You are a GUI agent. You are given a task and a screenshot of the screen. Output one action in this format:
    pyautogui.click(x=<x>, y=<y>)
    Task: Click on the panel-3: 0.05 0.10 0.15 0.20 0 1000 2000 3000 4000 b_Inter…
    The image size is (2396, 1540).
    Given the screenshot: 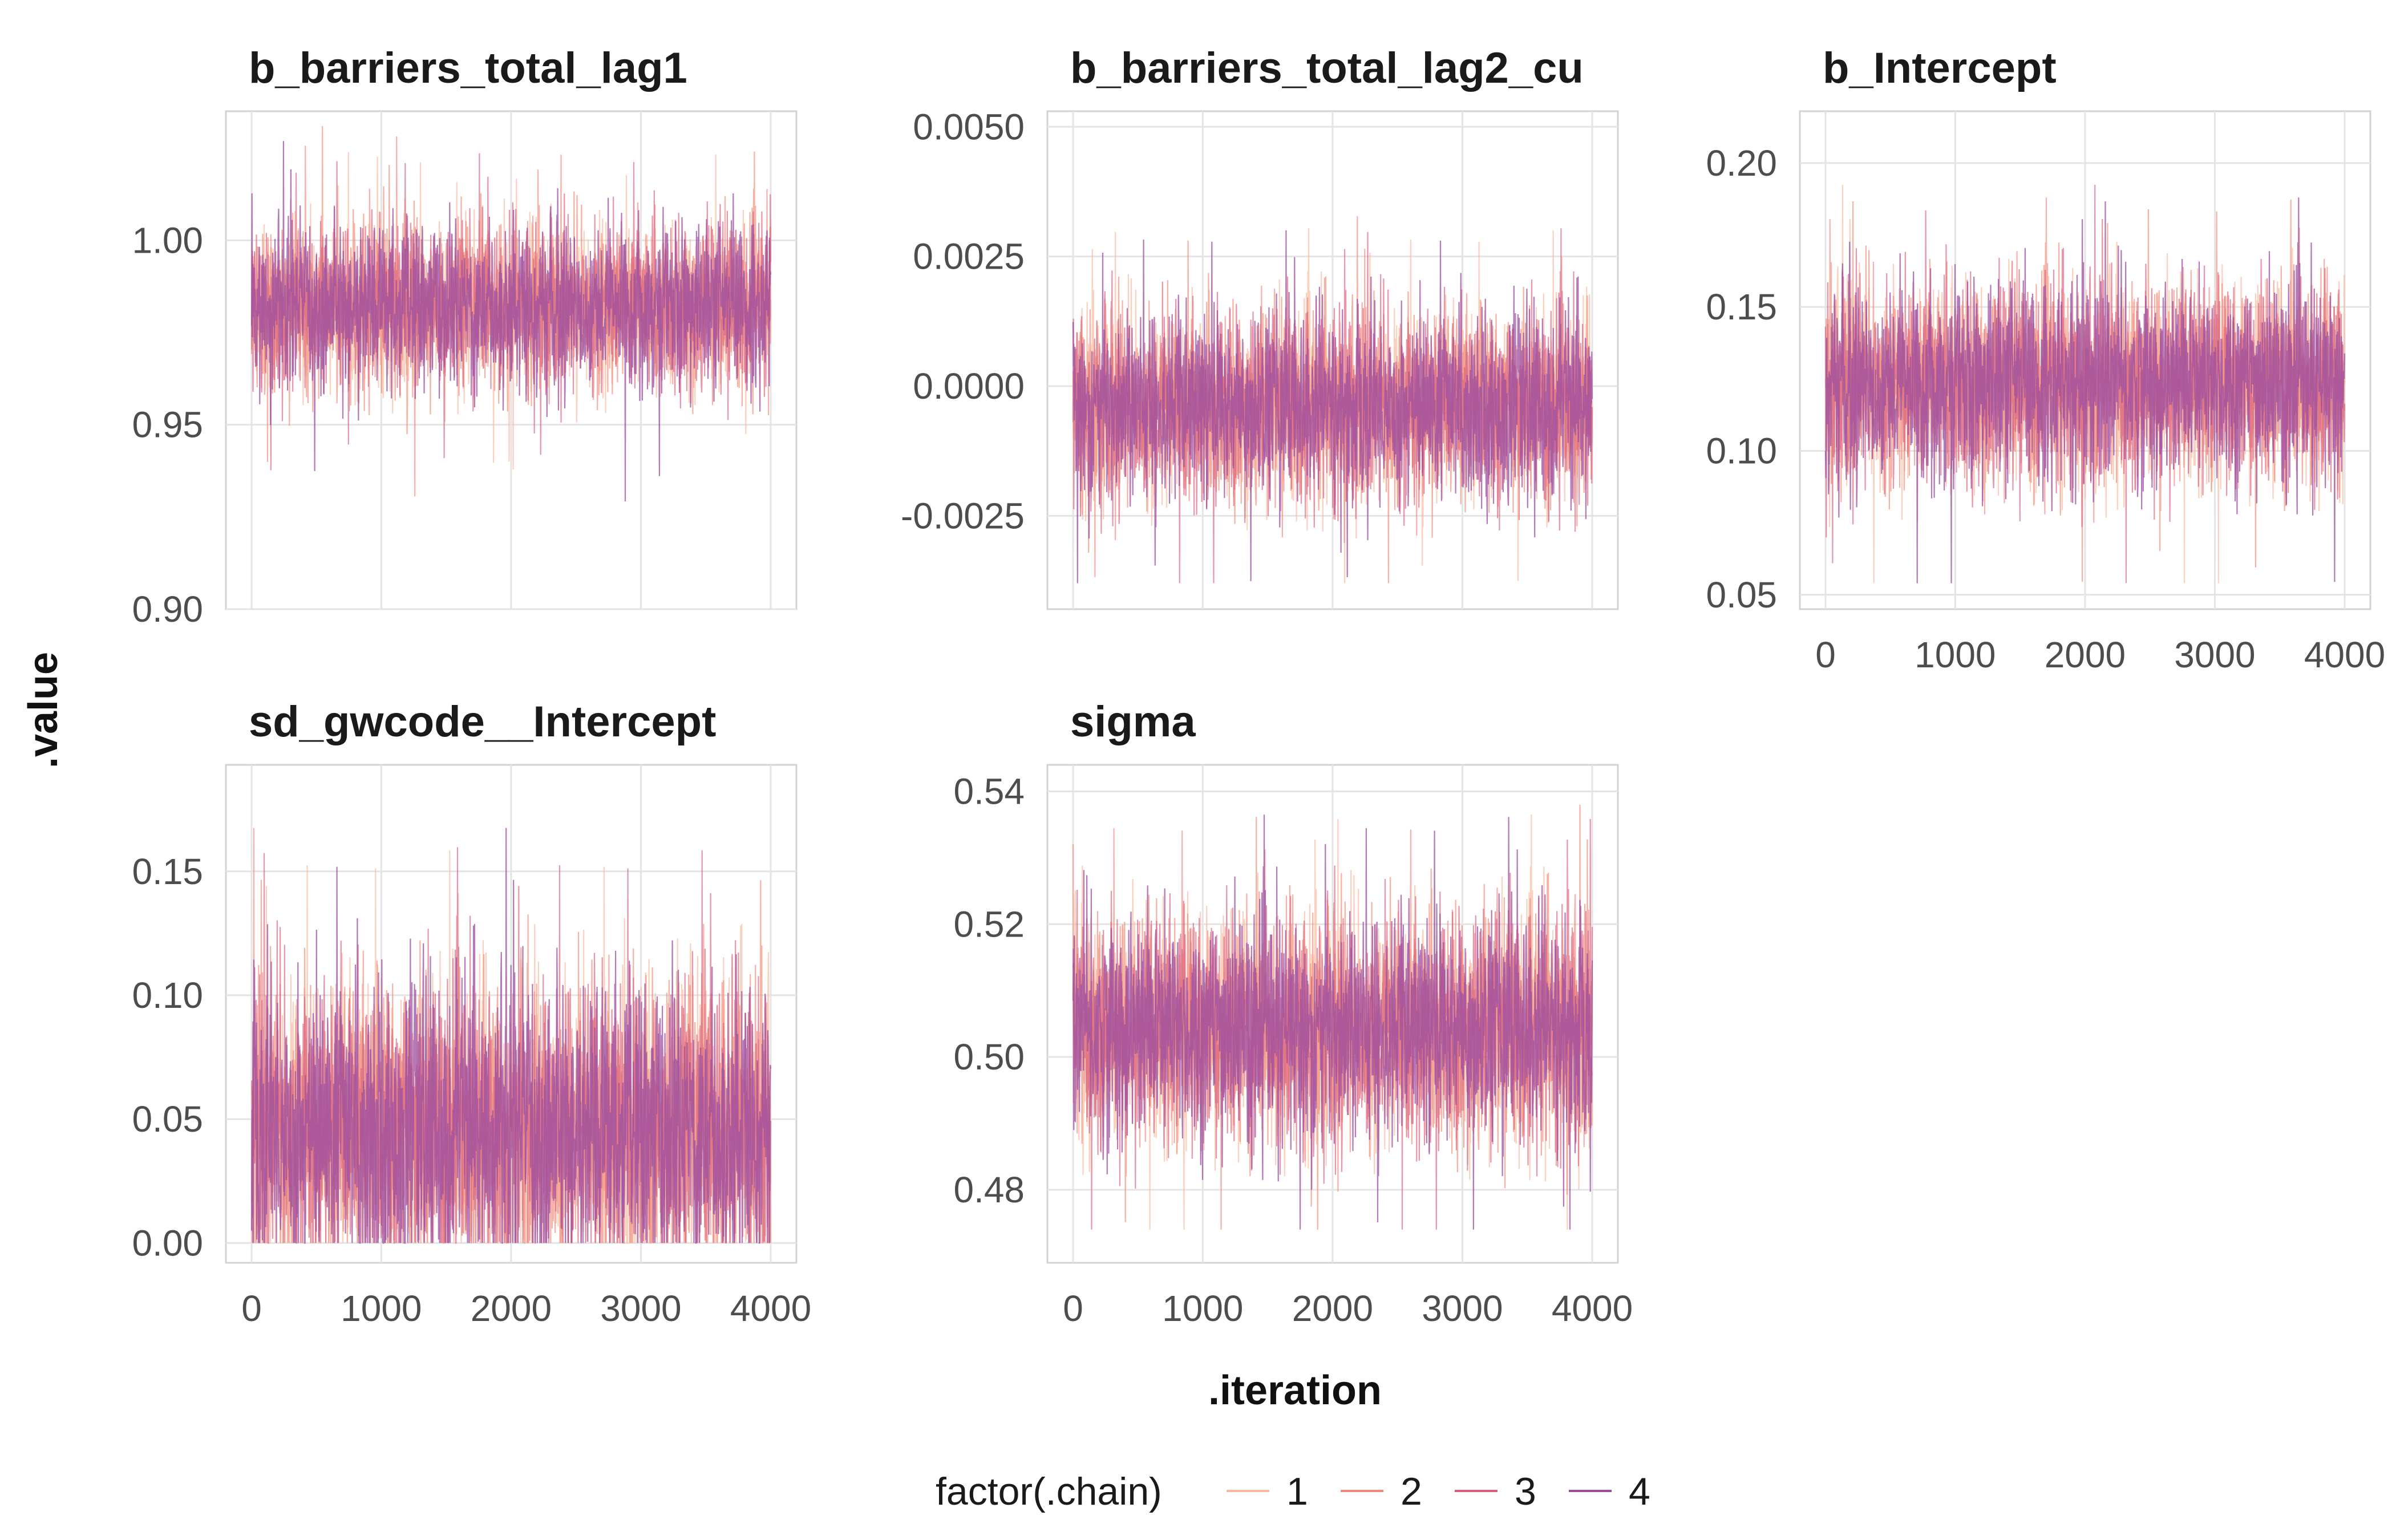 What is the action you would take?
    pyautogui.click(x=2046, y=360)
    